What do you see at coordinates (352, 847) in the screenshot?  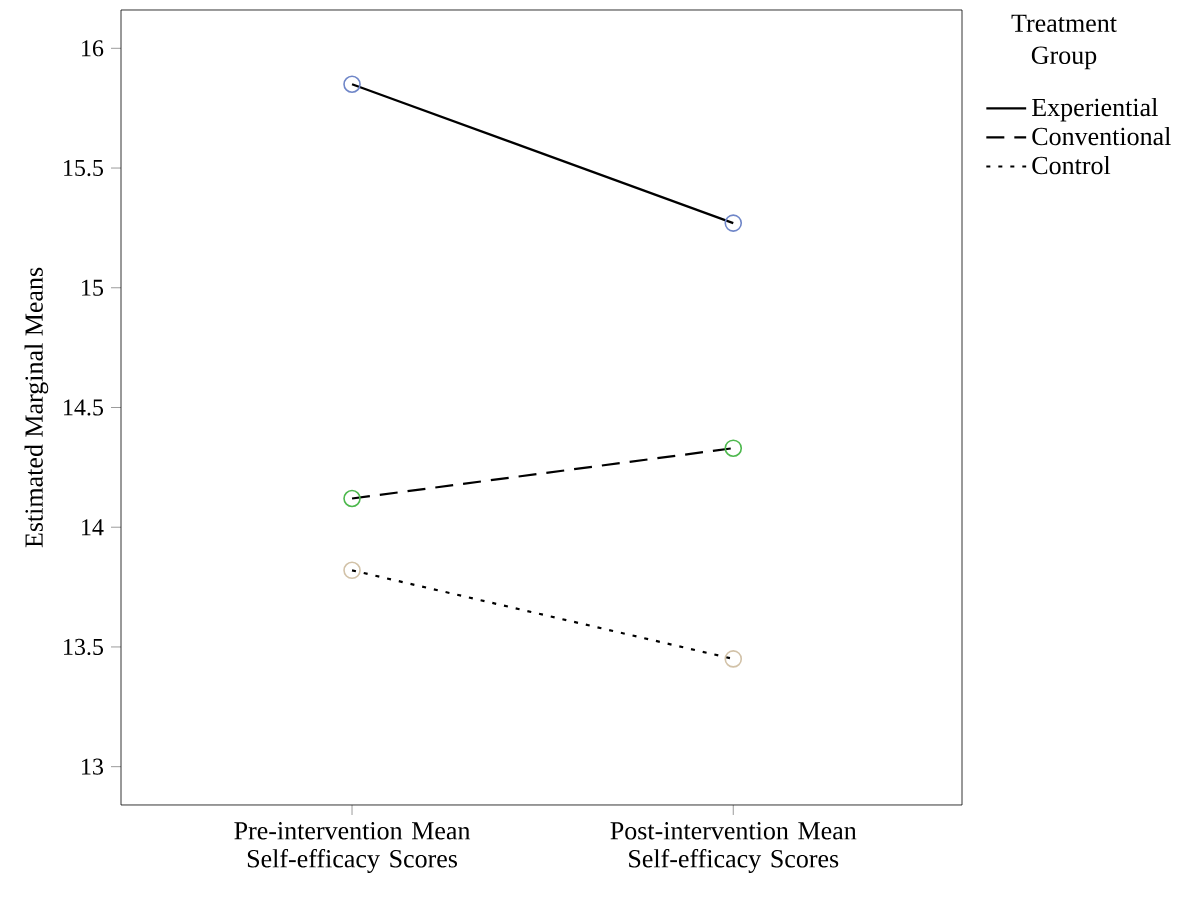 I see `x-tick-label: Pre-intervention Mean Self-efficacy Scores` at bounding box center [352, 847].